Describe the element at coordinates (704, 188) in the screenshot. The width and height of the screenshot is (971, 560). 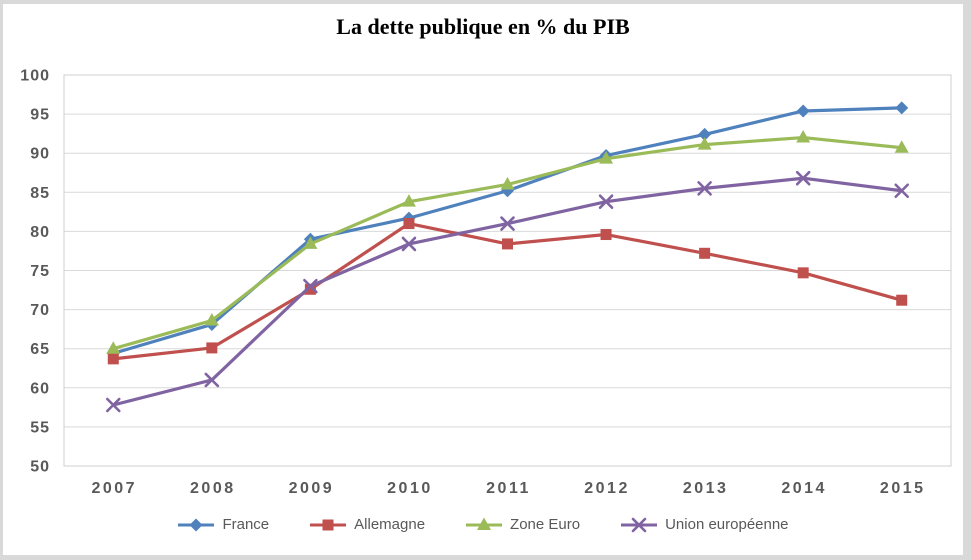
I see `marker-union-europeenne-2013` at that location.